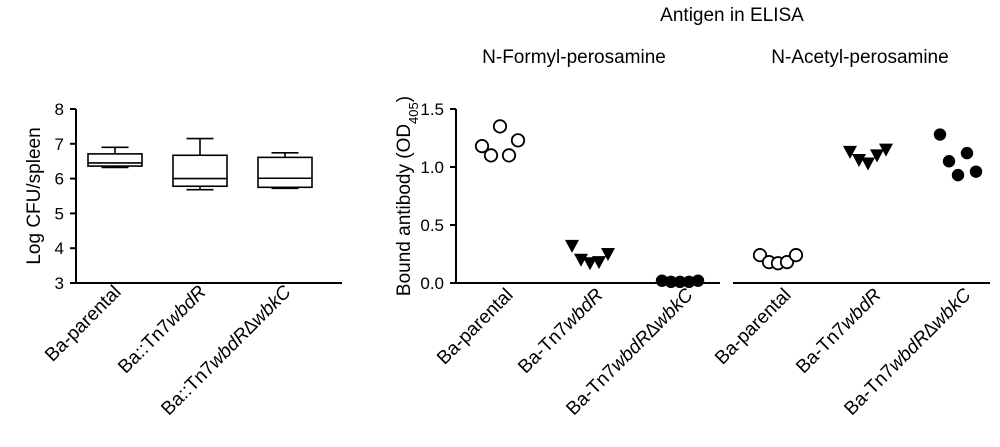 Image resolution: width=1000 pixels, height=447 pixels. I want to click on right-y-tick-label: 0.5, so click(432, 225).